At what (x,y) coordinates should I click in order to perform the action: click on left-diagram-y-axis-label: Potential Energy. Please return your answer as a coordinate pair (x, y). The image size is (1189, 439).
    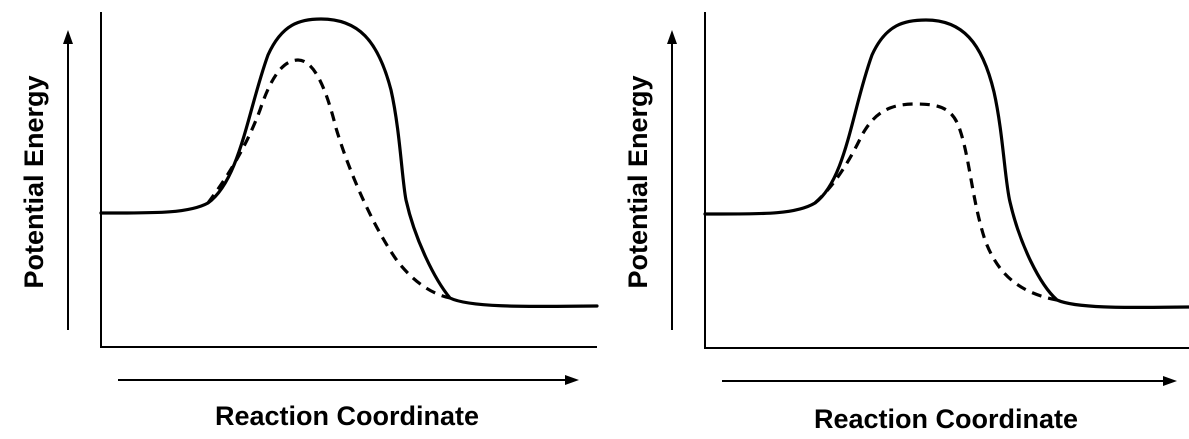
    Looking at the image, I should click on (34, 181).